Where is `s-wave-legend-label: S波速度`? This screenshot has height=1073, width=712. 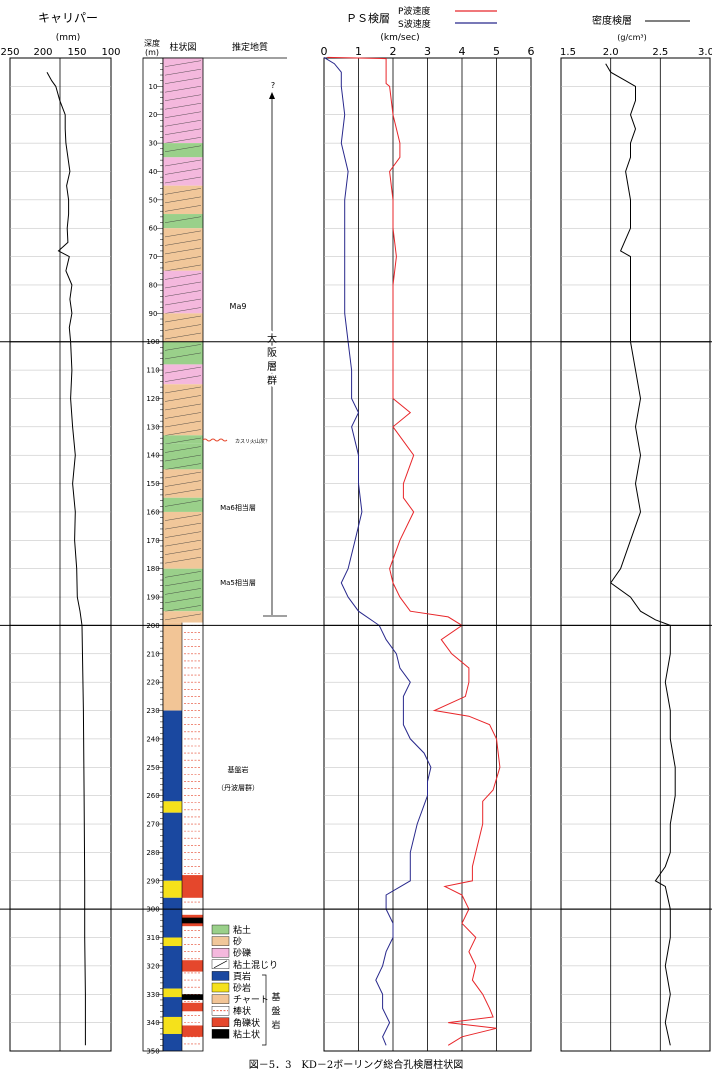
s-wave-legend-label: S波速度 is located at coordinates (414, 24).